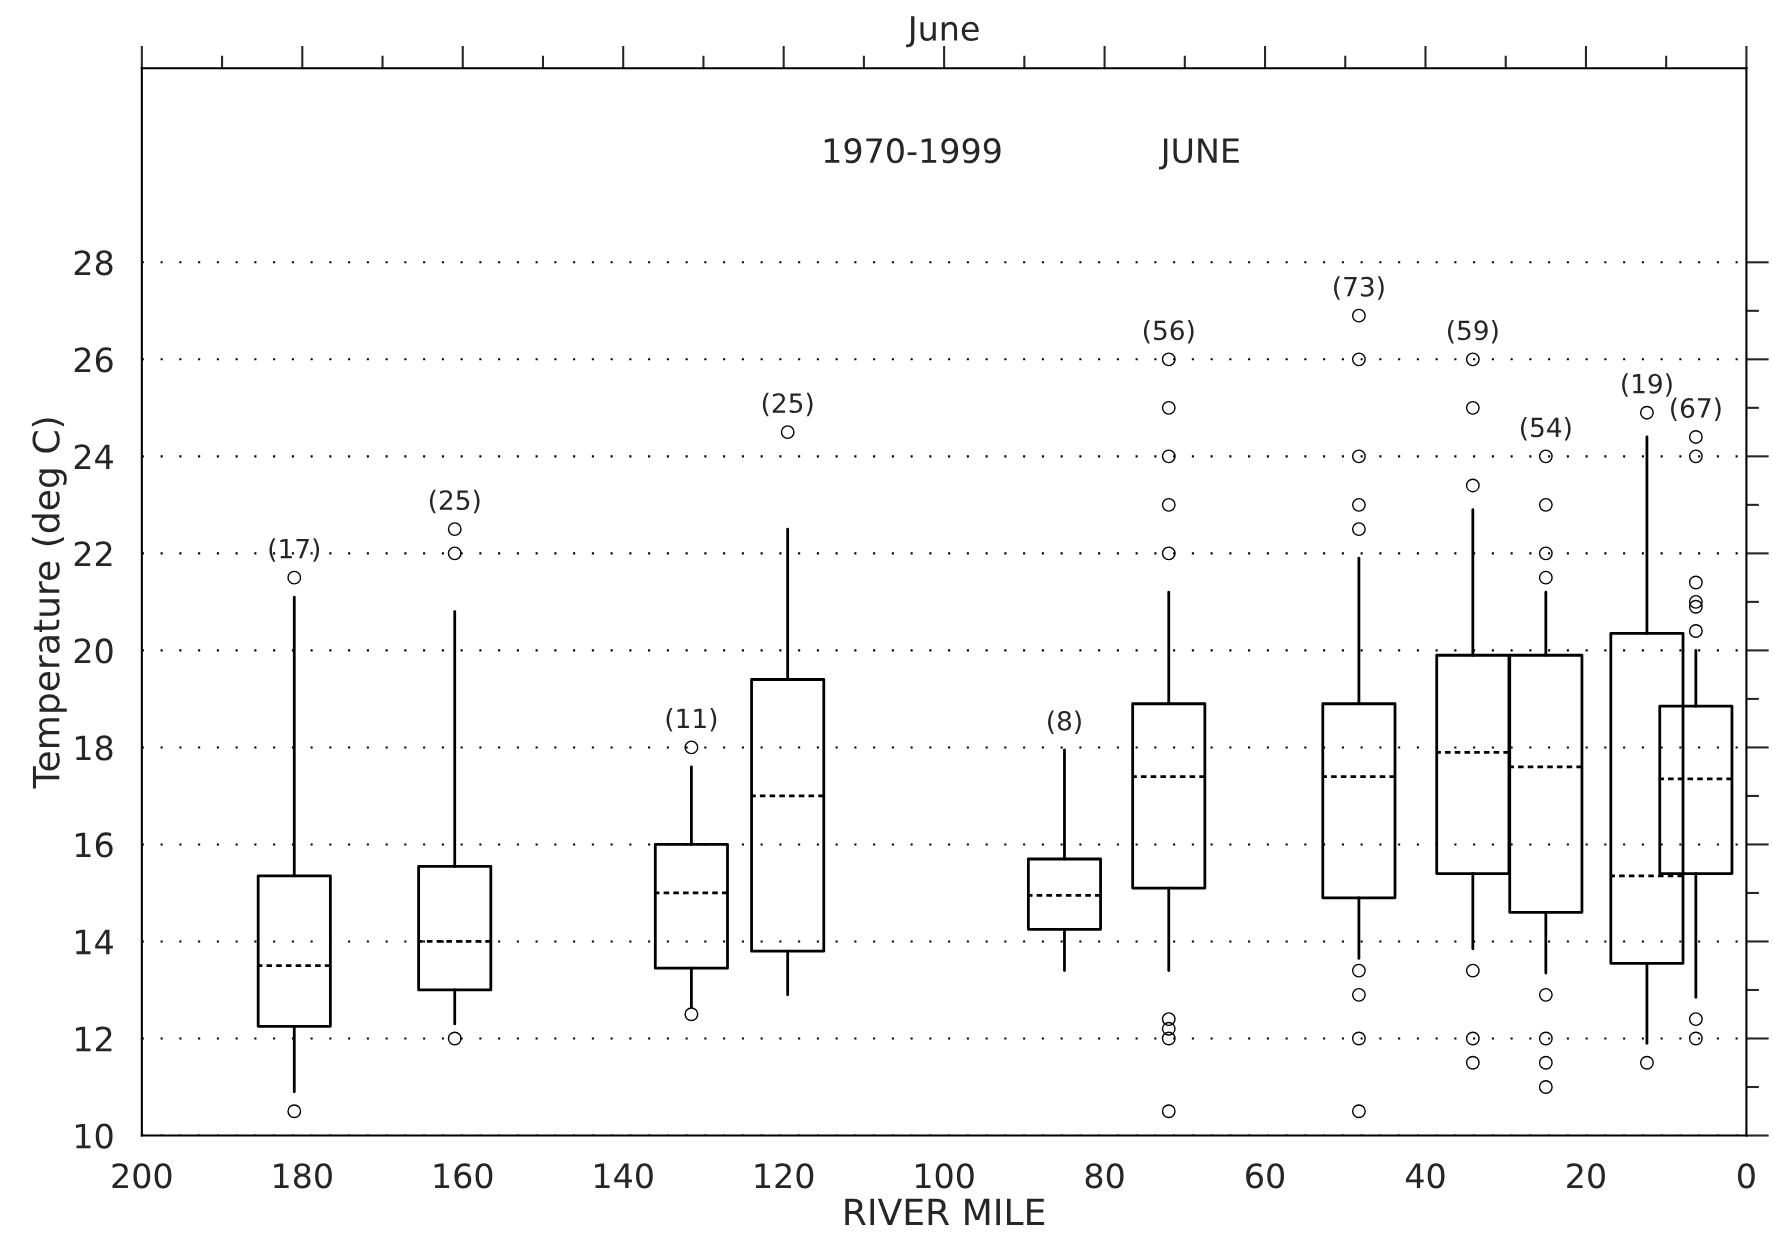 The image size is (1773, 1241). I want to click on annotation: (73), so click(1359, 288).